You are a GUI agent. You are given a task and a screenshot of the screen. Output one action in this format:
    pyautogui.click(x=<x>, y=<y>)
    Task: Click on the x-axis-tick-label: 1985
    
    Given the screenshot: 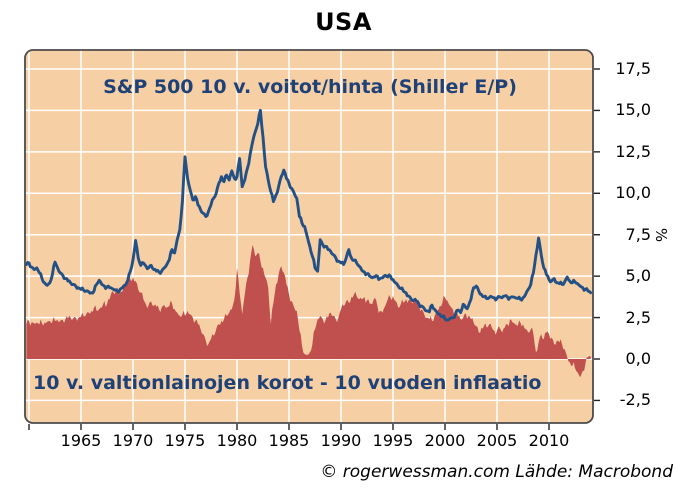 What is the action you would take?
    pyautogui.click(x=289, y=440)
    